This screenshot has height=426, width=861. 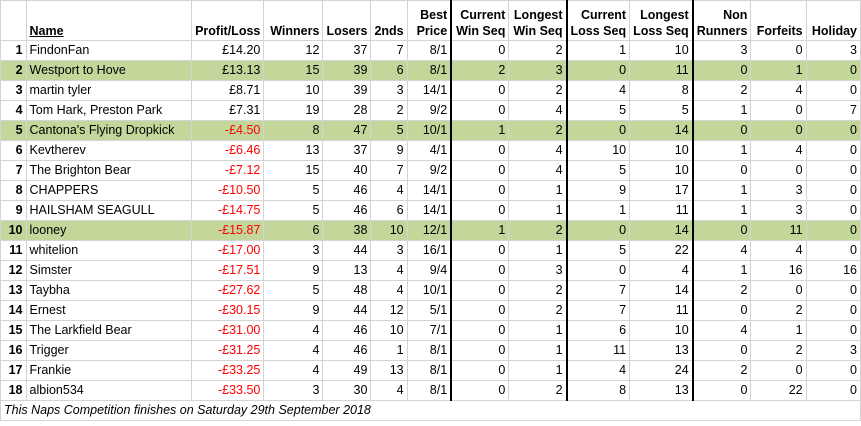 What do you see at coordinates (721, 90) in the screenshot?
I see `non-runners-cell: 2` at bounding box center [721, 90].